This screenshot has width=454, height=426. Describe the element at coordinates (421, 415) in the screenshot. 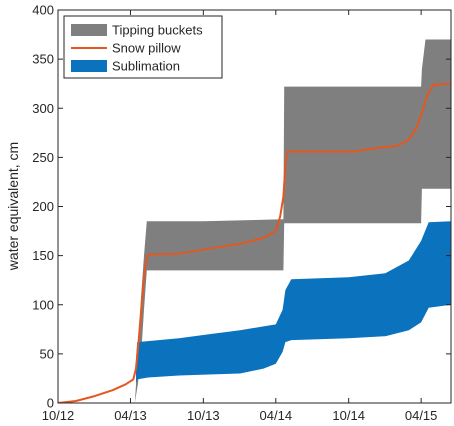

I see `x-tick-label: 04/15` at that location.